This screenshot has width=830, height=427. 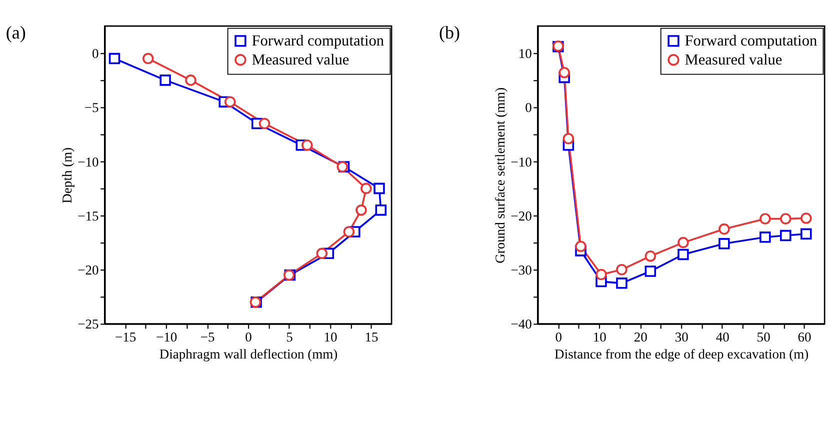 I want to click on chart-title: (b), so click(x=449, y=32).